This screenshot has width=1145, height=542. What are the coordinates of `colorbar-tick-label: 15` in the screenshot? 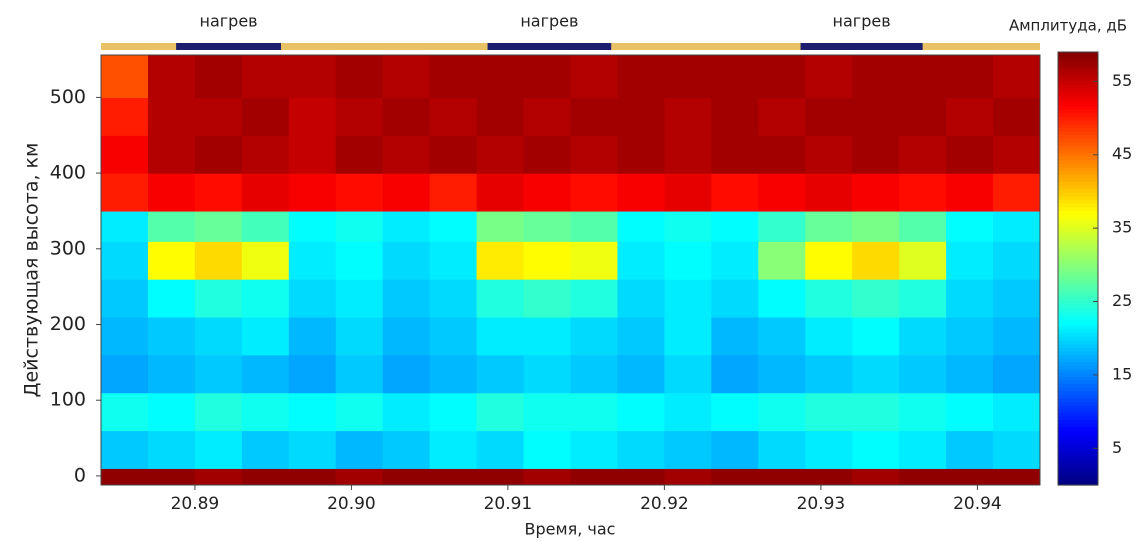 It's located at (1122, 373).